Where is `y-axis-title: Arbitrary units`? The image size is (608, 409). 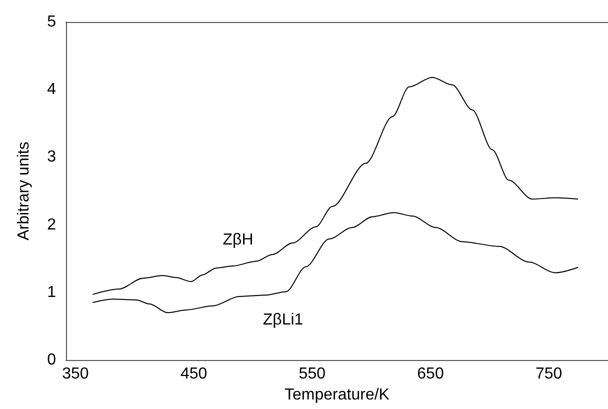 y-axis-title: Arbitrary units is located at coordinates (24, 191).